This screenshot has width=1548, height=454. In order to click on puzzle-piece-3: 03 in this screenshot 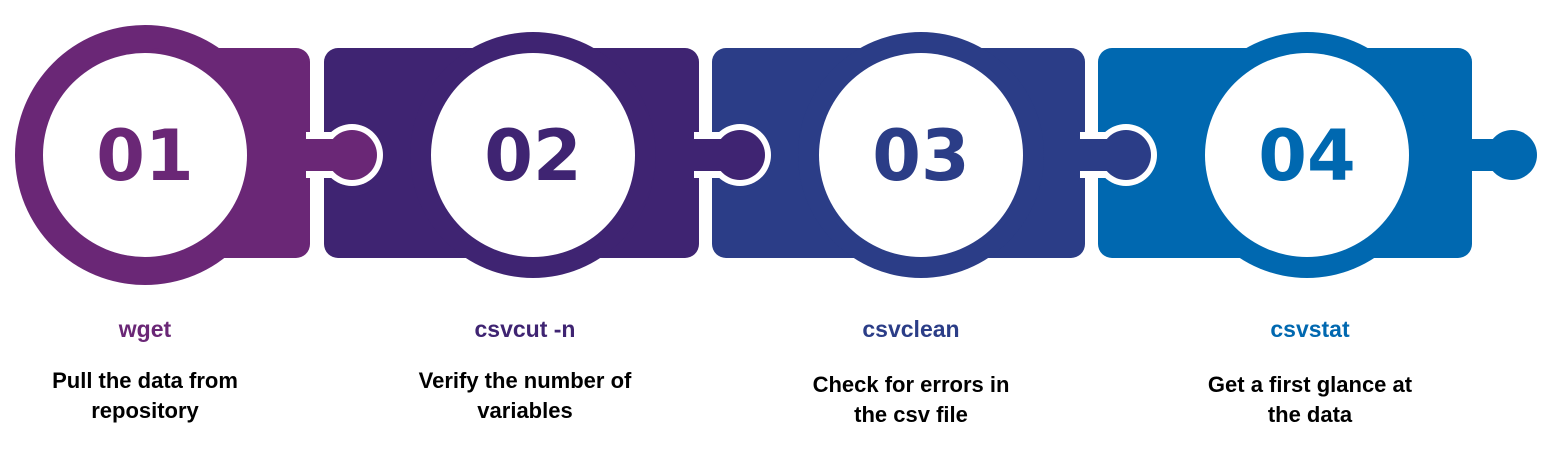, I will do `click(886, 155)`.